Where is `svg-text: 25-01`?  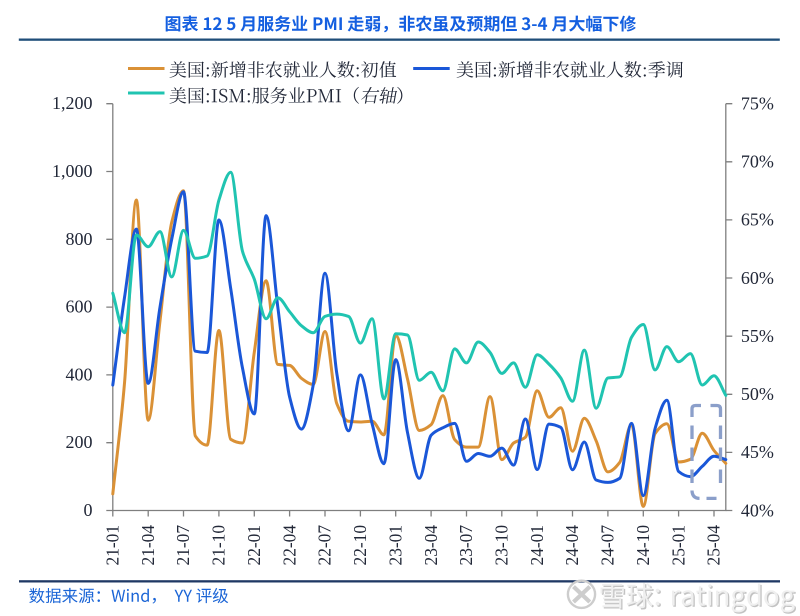
svg-text: 25-01 is located at coordinates (678, 545).